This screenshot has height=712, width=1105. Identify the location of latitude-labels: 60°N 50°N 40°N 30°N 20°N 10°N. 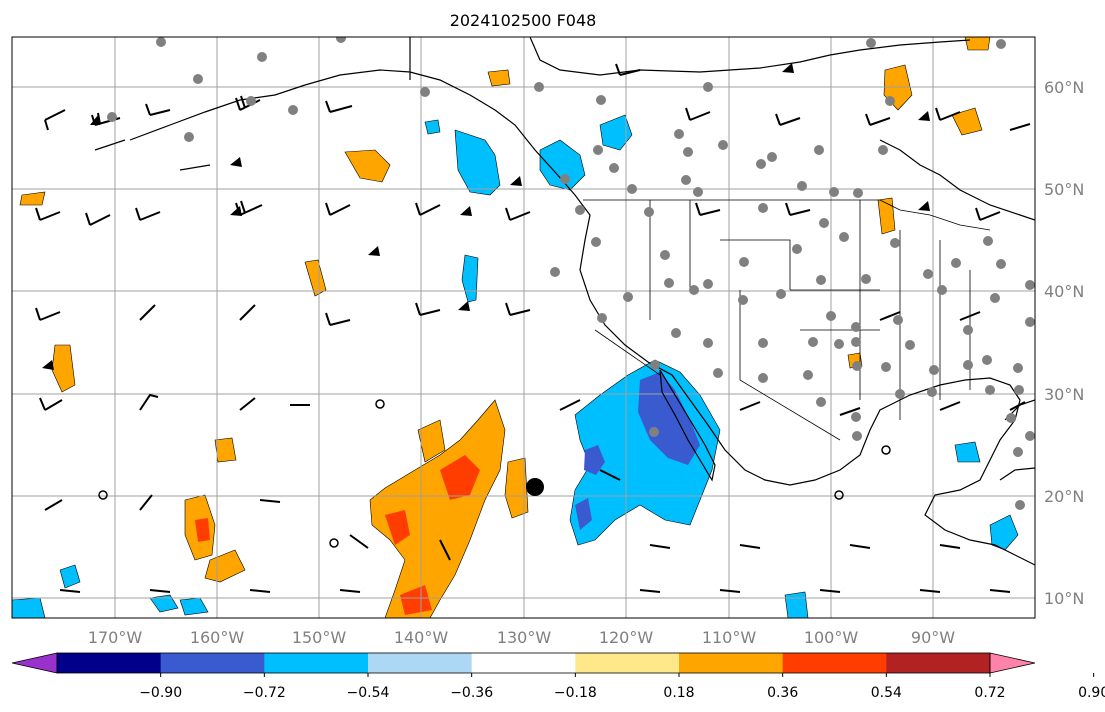
(1064, 343).